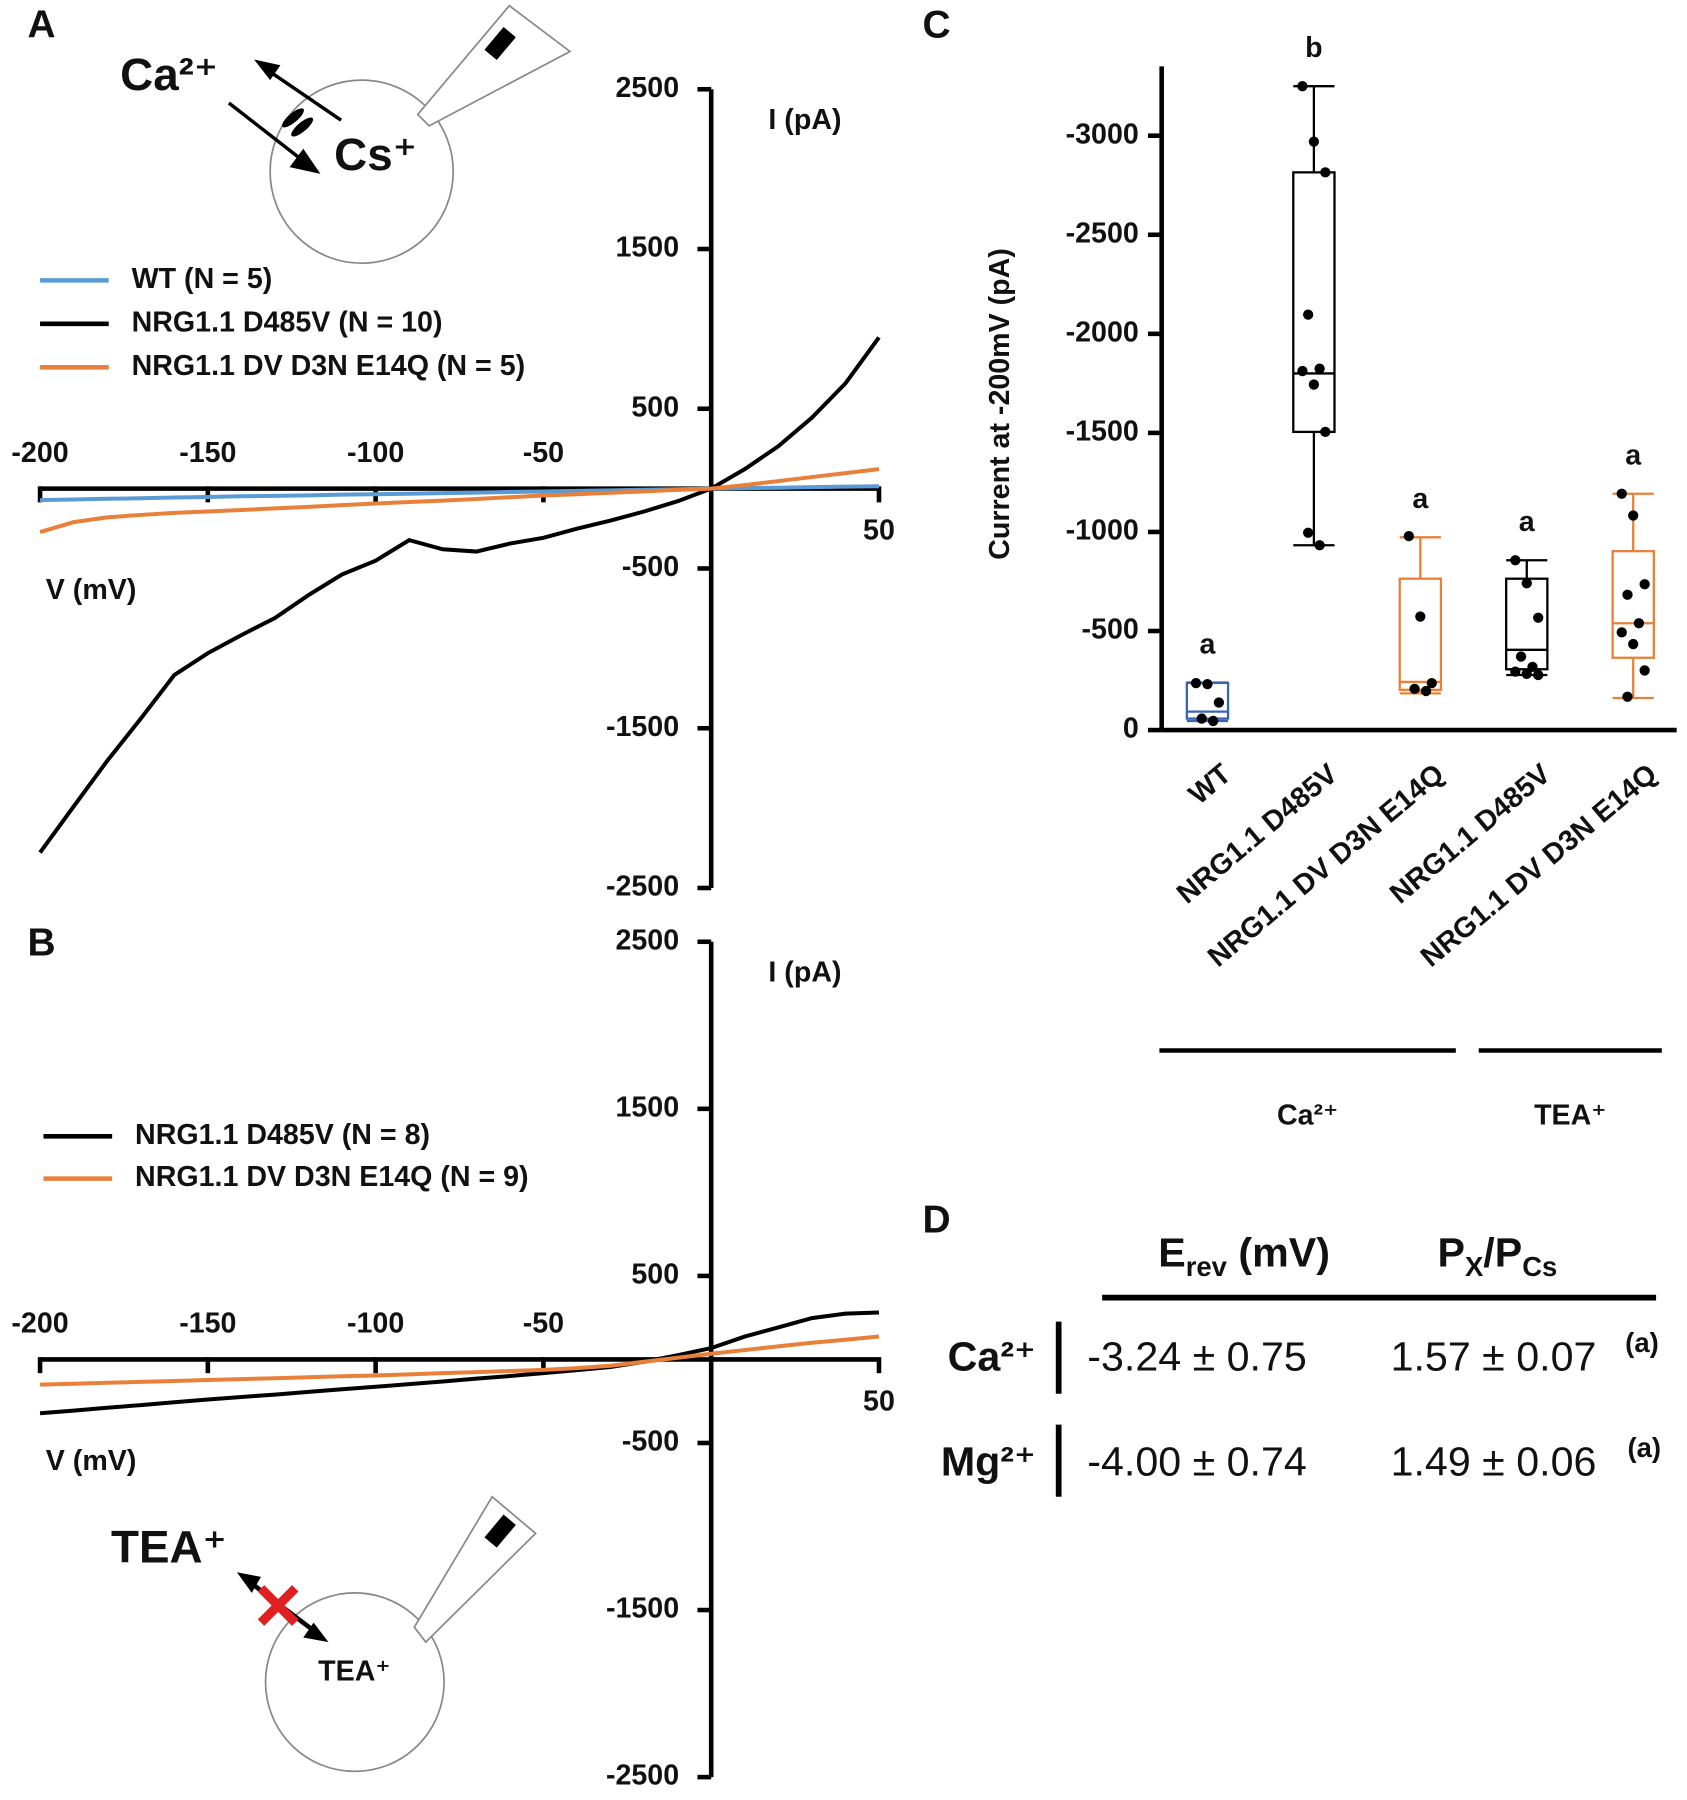  Describe the element at coordinates (1210, 784) in the screenshot. I see `x-tick-label: WT` at that location.